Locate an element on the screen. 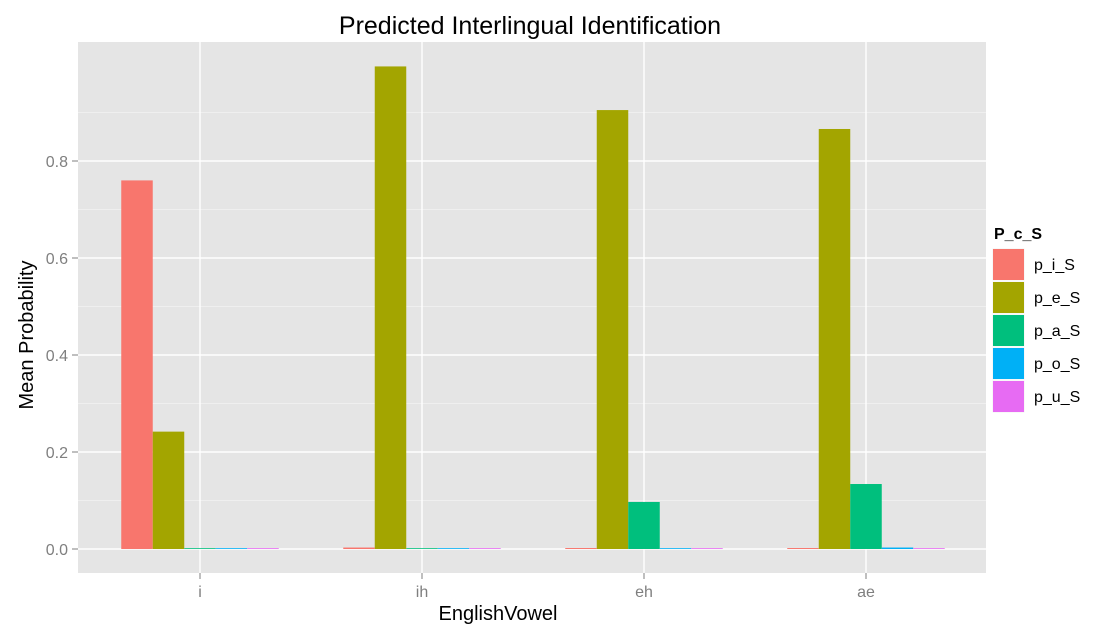  legend-item-p_e_S: p_e_S is located at coordinates (1035, 297).